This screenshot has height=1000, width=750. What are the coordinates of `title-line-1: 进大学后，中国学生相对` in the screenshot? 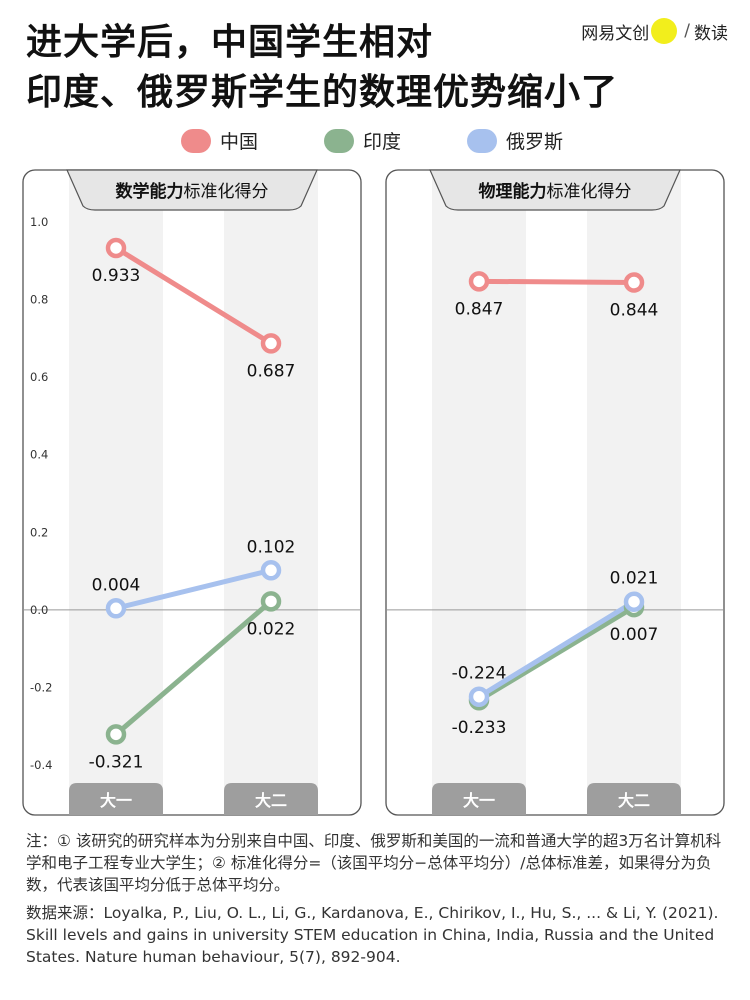 It's located at (230, 42).